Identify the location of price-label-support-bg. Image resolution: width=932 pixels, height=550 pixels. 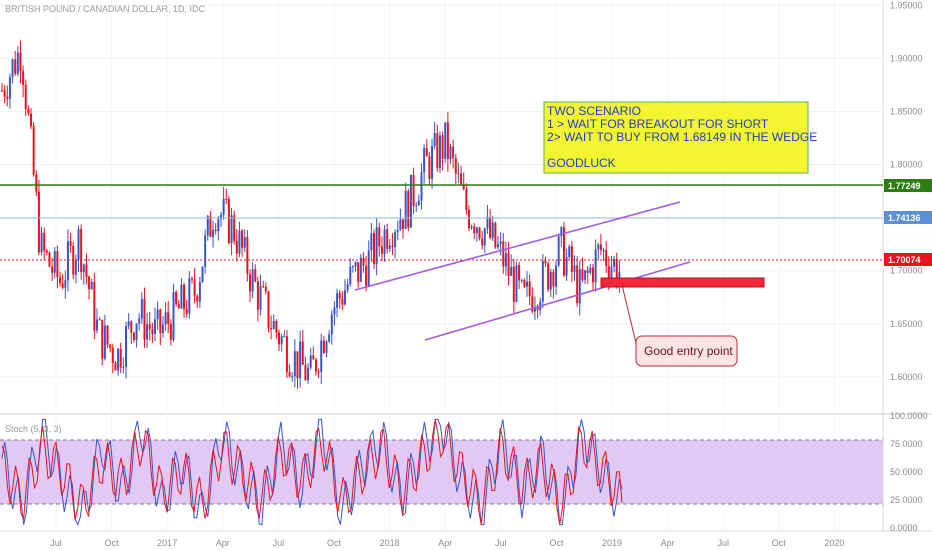
(908, 185).